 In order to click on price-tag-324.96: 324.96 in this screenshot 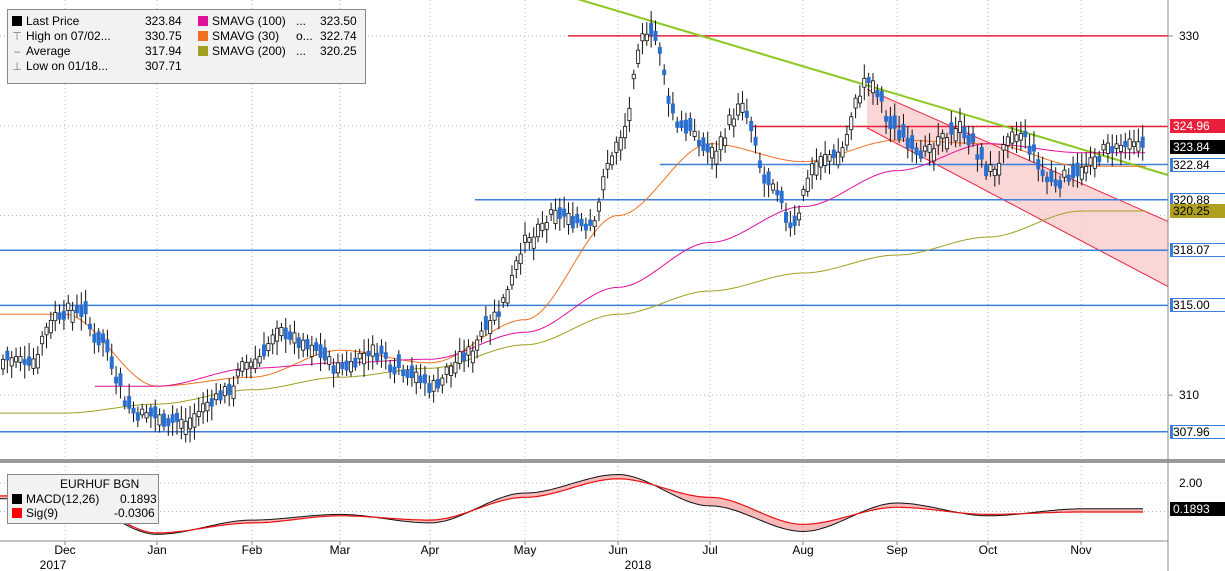, I will do `click(1197, 126)`.